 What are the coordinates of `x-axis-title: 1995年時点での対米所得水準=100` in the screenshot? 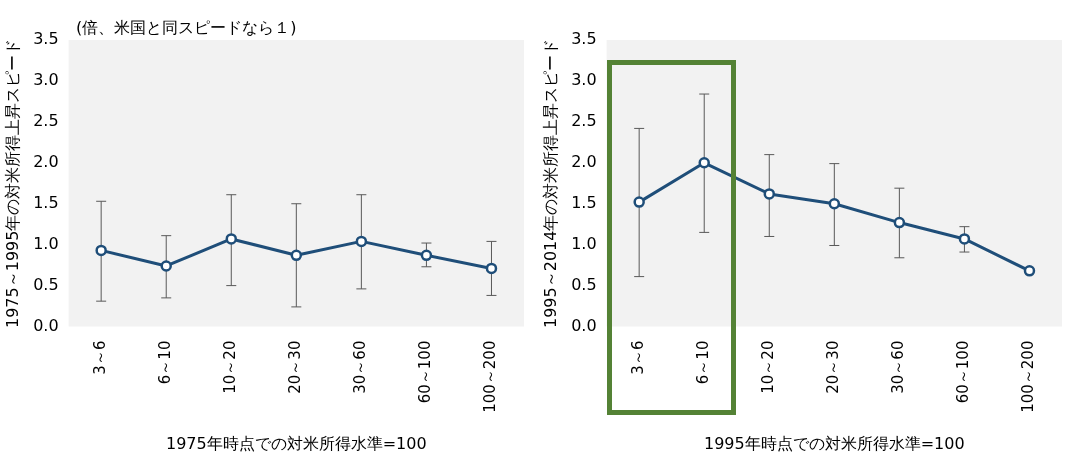 It's located at (834, 443).